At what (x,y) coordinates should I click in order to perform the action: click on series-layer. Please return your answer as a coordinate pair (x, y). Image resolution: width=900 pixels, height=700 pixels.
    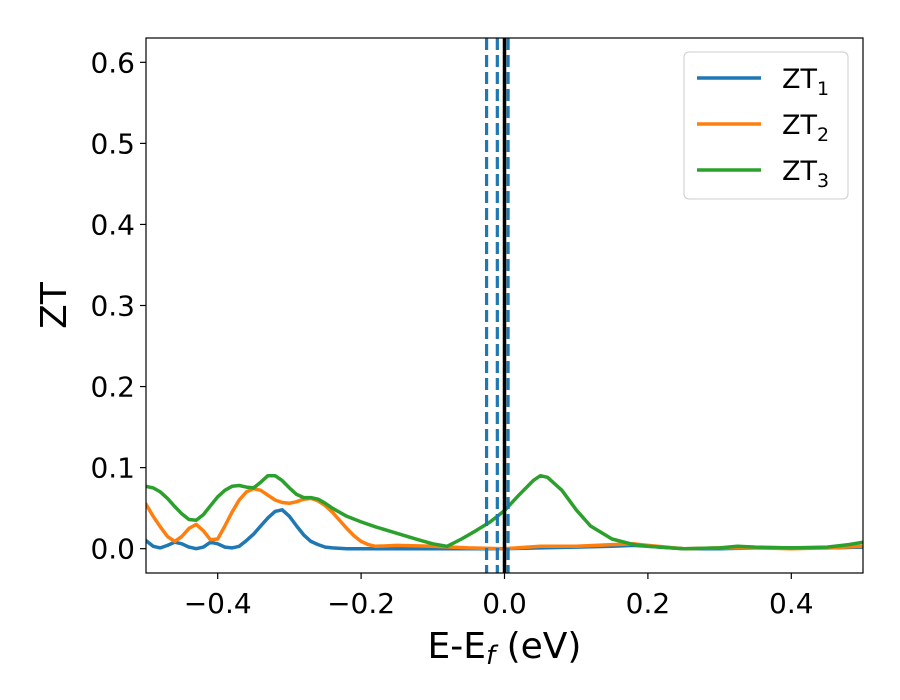
    Looking at the image, I should click on (504, 512).